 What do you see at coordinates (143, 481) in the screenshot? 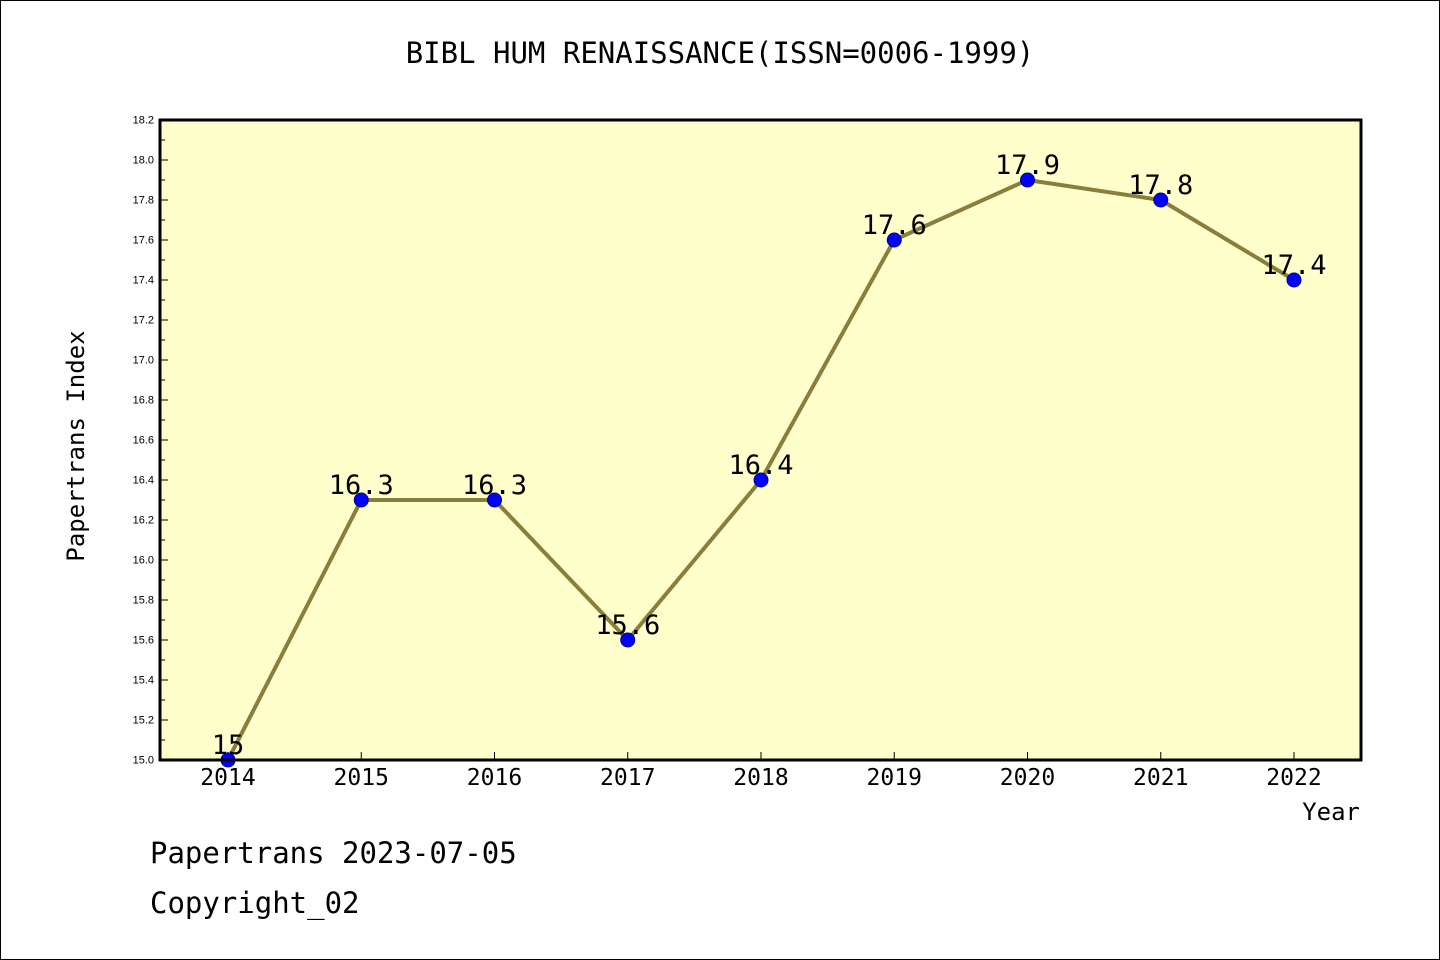
I see `y-tick-label: 16.4` at bounding box center [143, 481].